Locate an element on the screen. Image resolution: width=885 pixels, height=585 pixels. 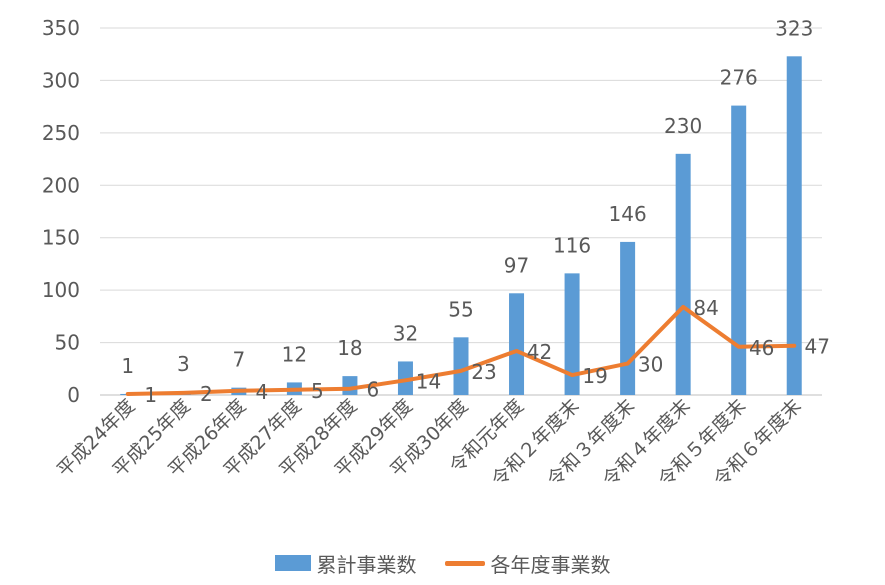
bar-data-label: 12 is located at coordinates (294, 354).